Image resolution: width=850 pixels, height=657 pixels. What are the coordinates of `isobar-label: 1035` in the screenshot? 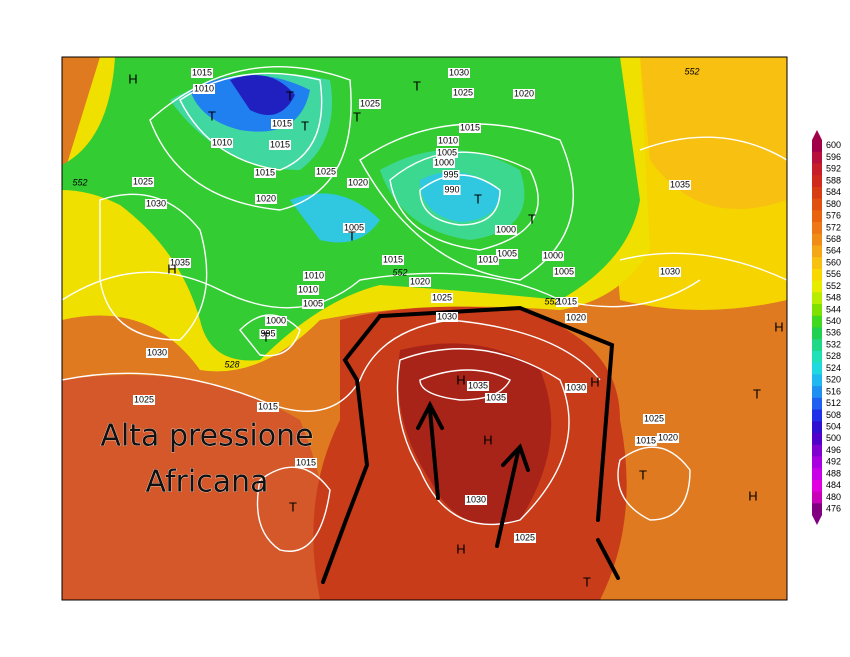 It's located at (180, 262).